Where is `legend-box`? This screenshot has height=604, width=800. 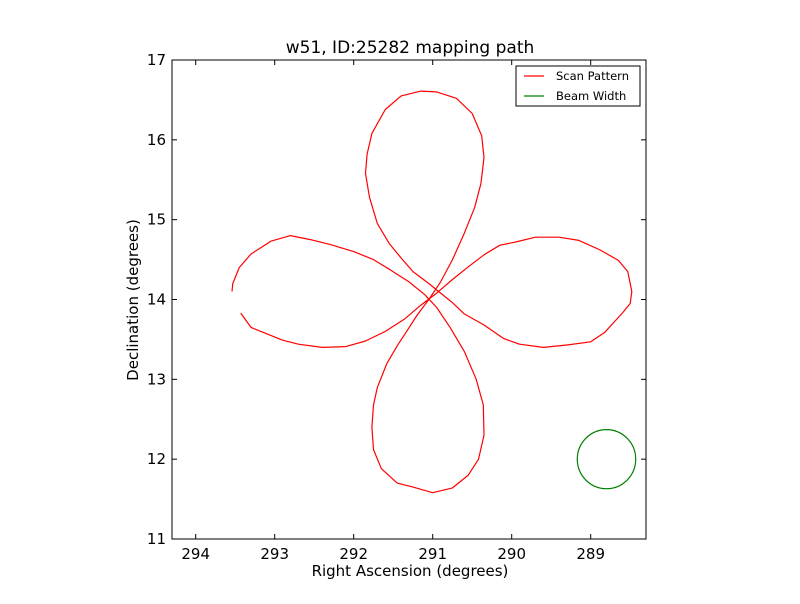
legend-box is located at coordinates (578, 86).